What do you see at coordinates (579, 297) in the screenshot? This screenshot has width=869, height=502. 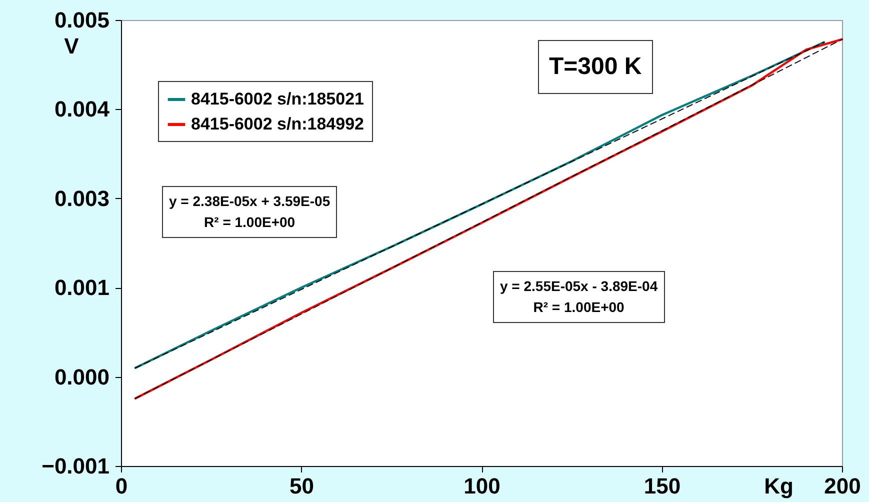 I see `annotation: y = 2.55E-05x - 3.89E-04 R² = 1.00E+00` at bounding box center [579, 297].